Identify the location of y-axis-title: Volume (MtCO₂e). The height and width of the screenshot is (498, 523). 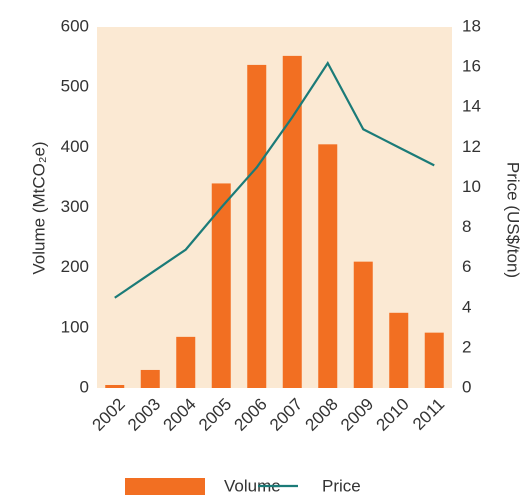
(38, 207).